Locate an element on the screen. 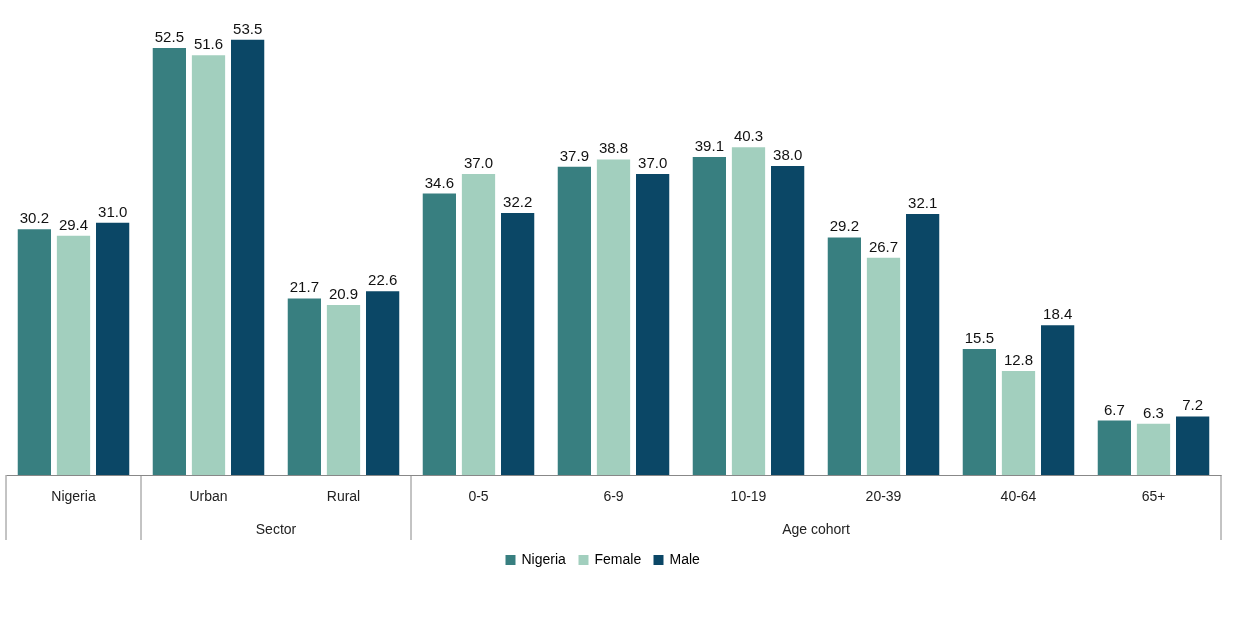 The height and width of the screenshot is (618, 1255). data-label: 32.2 is located at coordinates (518, 202).